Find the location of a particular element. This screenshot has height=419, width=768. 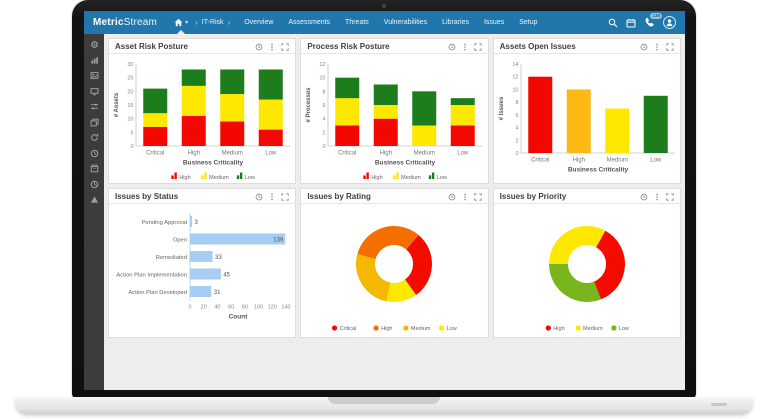

upload-icon is located at coordinates (94, 199).